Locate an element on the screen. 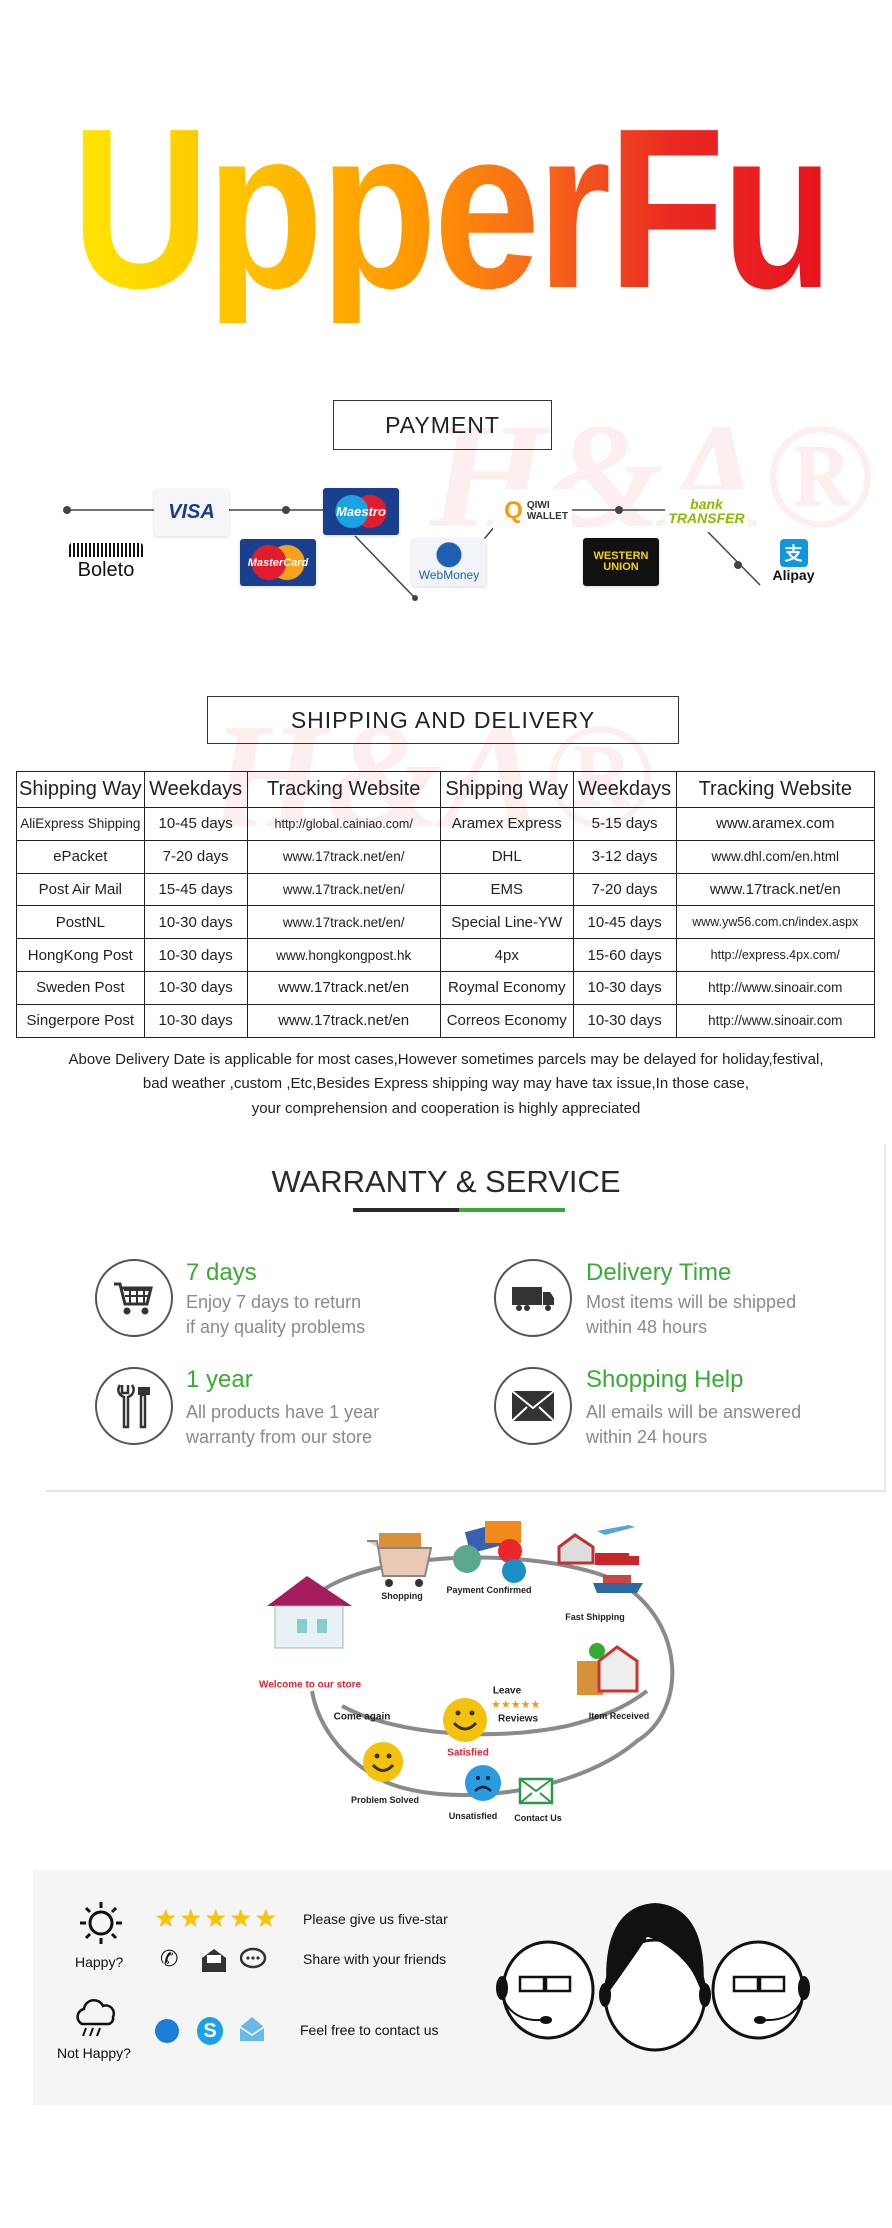 The image size is (892, 2228). payment-connectors is located at coordinates (412, 553).